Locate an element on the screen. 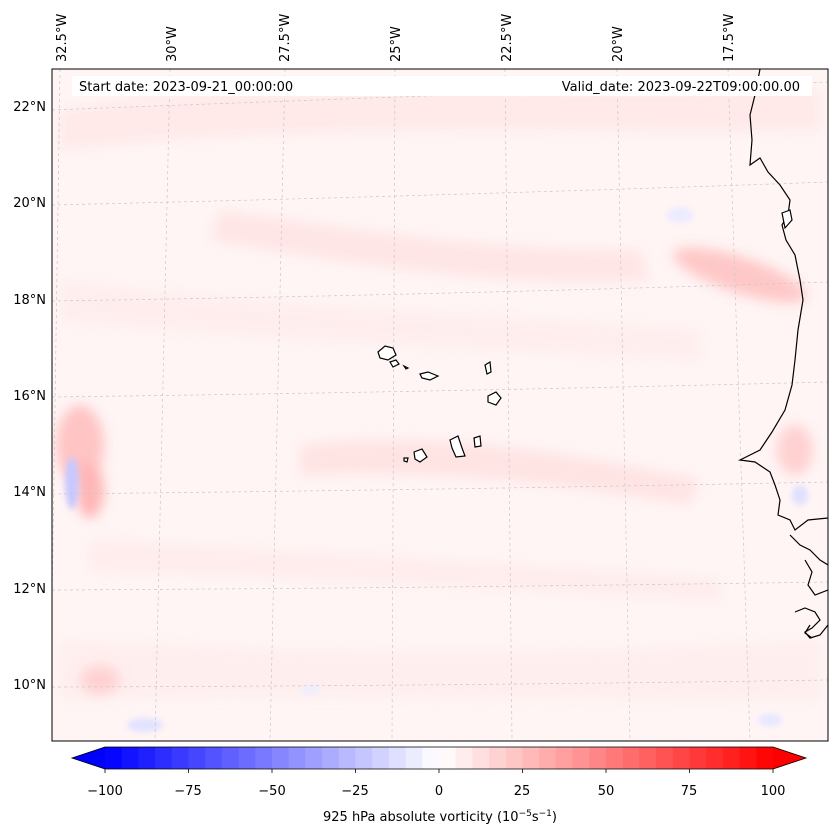 The width and height of the screenshot is (837, 839). colorbar-tick-label: −25 is located at coordinates (354, 791).